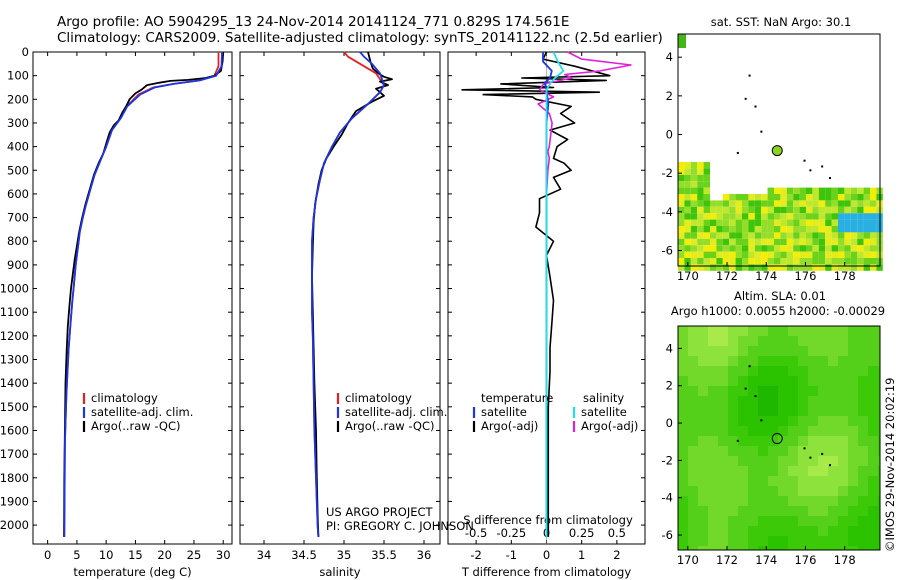 The image size is (900, 580). Describe the element at coordinates (780, 296) in the screenshot. I see `sla-map-title: Altim. SLA: 0.01` at that location.